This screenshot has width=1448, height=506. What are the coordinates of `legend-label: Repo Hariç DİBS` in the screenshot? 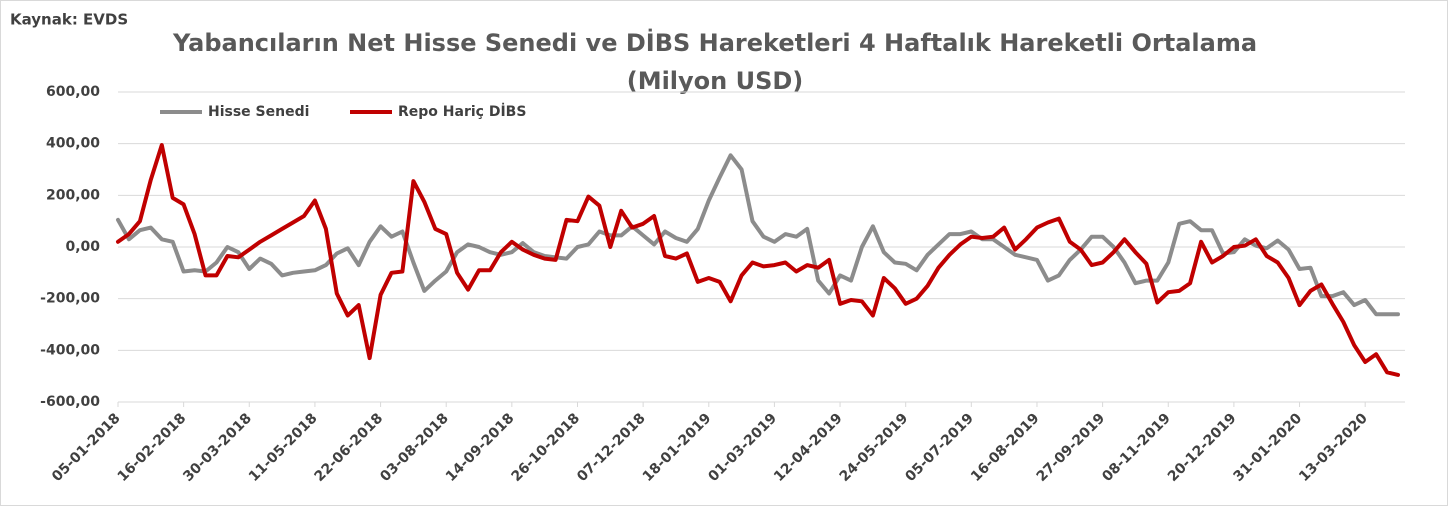 It's located at (462, 111).